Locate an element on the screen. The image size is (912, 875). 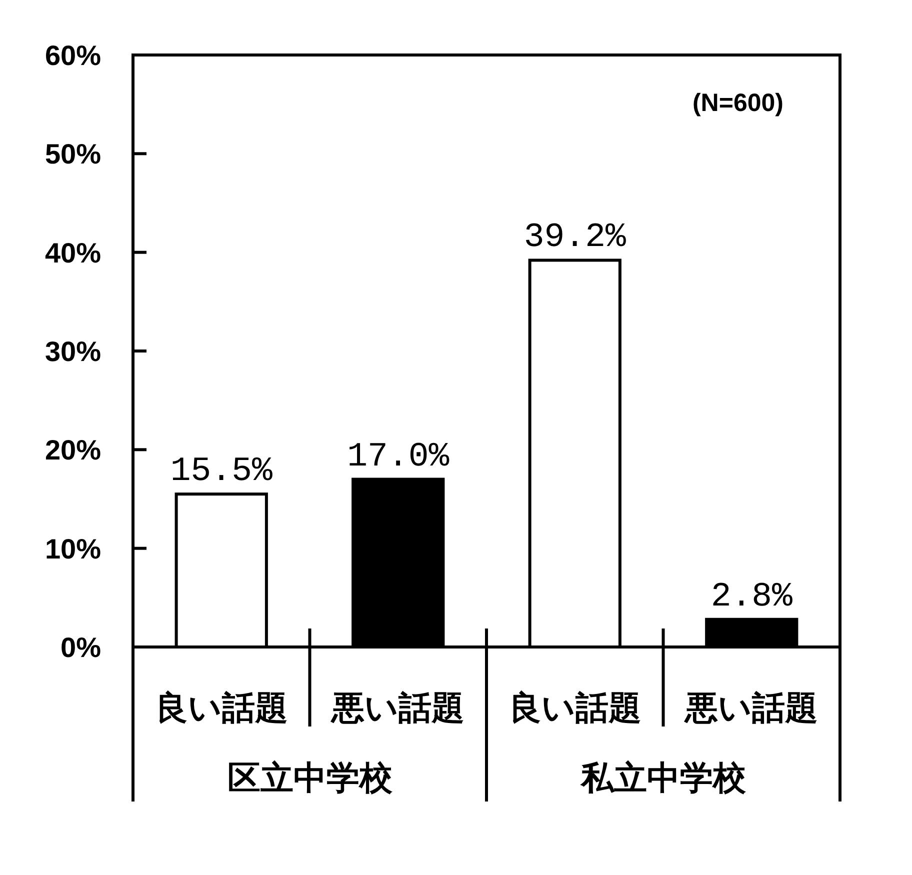
data-label: 15.5% is located at coordinates (221, 472).